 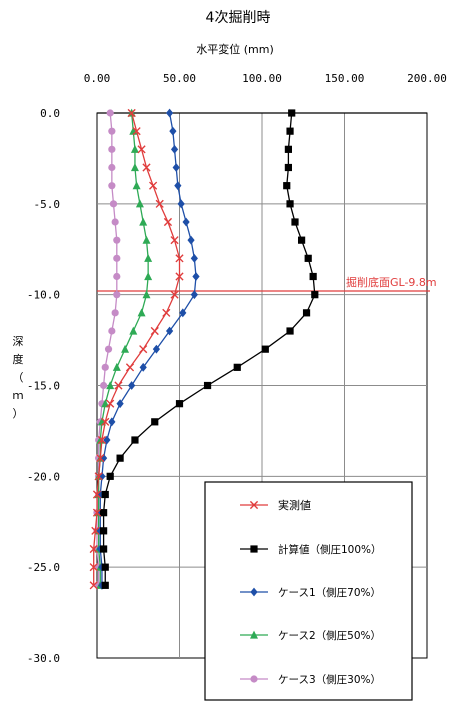 What do you see at coordinates (275, 505) in the screenshot?
I see `legend-item: 実測値` at bounding box center [275, 505].